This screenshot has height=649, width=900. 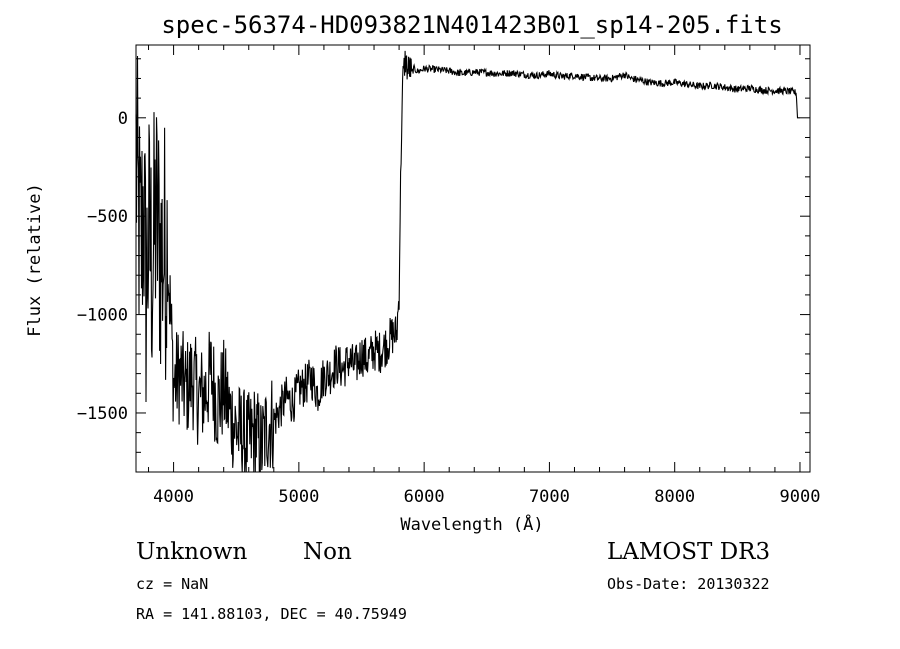 What do you see at coordinates (123, 119) in the screenshot?
I see `y-tick-label: 0` at bounding box center [123, 119].